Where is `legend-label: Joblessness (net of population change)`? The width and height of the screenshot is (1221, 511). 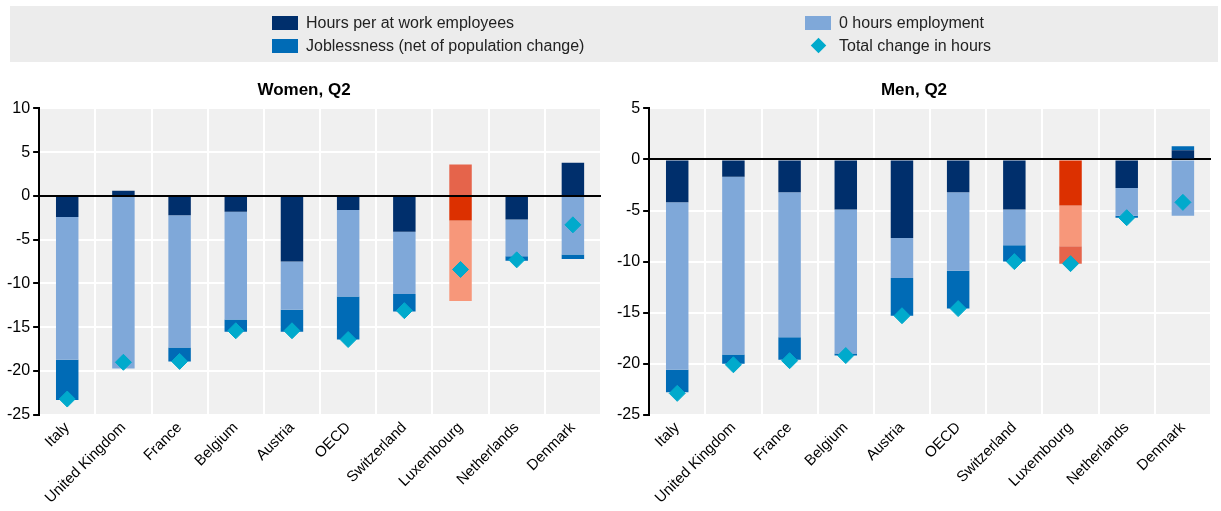 legend-label: Joblessness (net of population change) is located at coordinates (445, 45).